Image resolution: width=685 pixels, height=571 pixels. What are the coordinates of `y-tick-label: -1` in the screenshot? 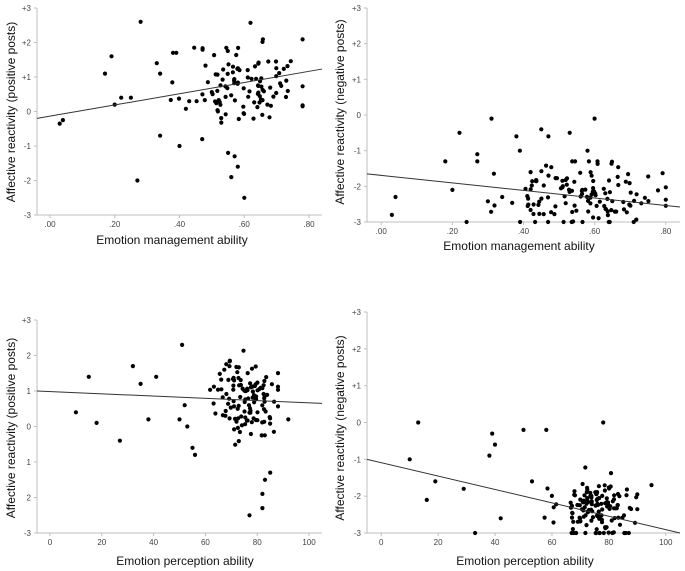 It's located at (358, 459).